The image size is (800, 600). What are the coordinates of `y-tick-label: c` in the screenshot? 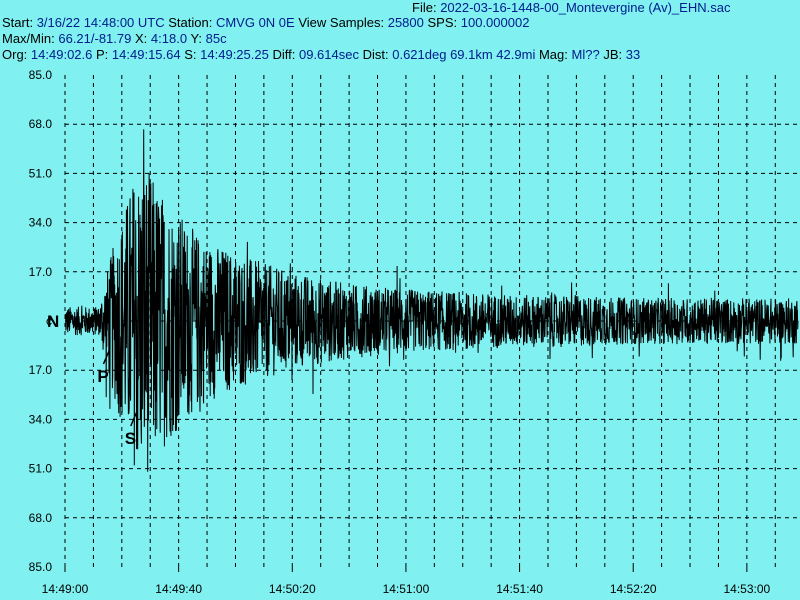 It's located at (49, 321).